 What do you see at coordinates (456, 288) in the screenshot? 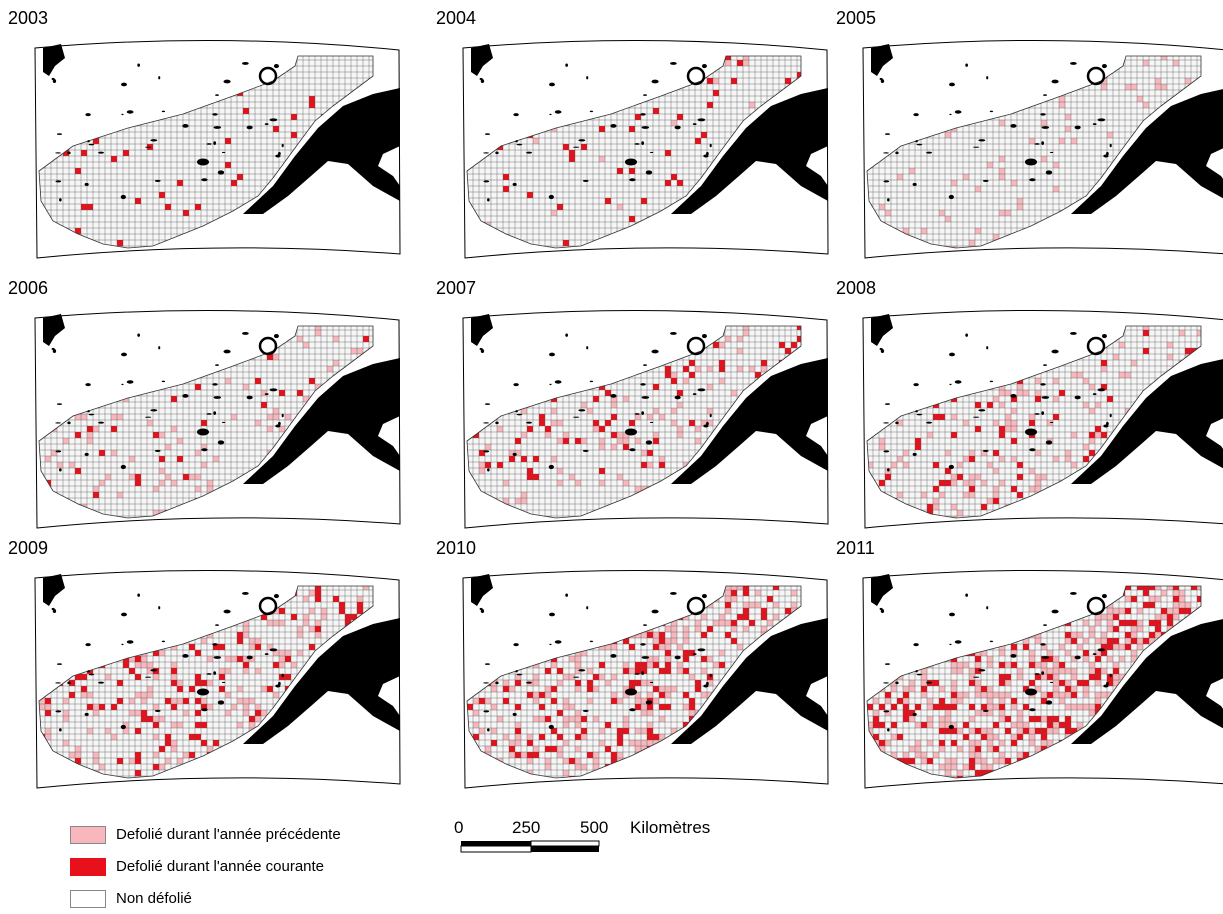
I see `year-label: 2007` at bounding box center [456, 288].